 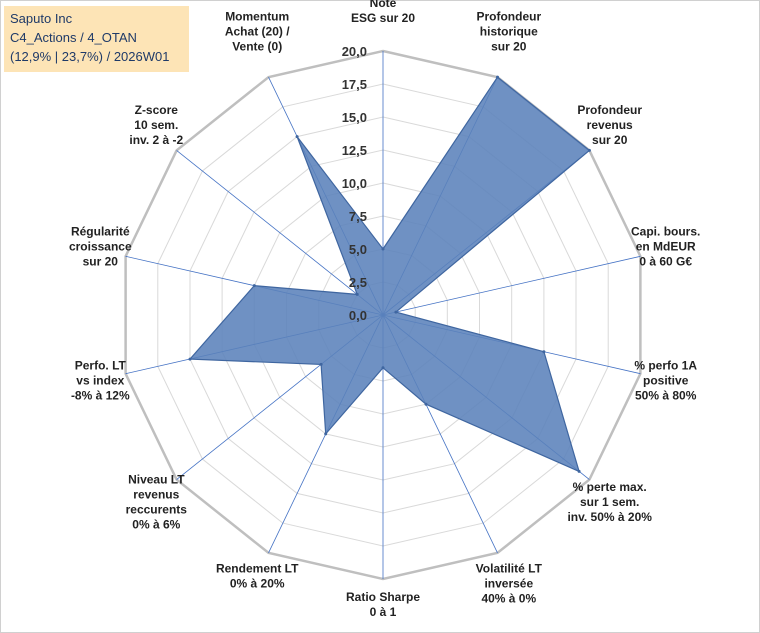 I want to click on radar-axis-label-line: croissance, so click(x=100, y=246).